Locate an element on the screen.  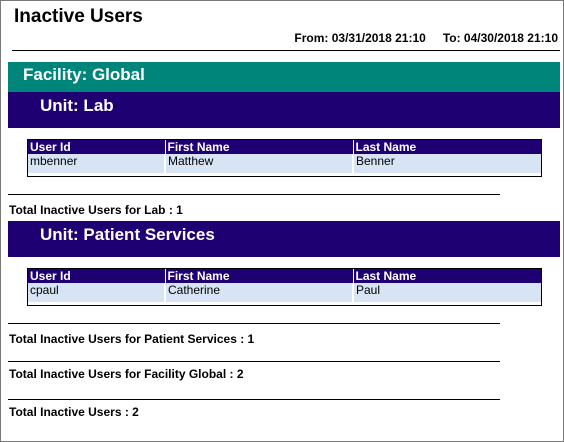
cell-user-id: cpaul is located at coordinates (97, 294).